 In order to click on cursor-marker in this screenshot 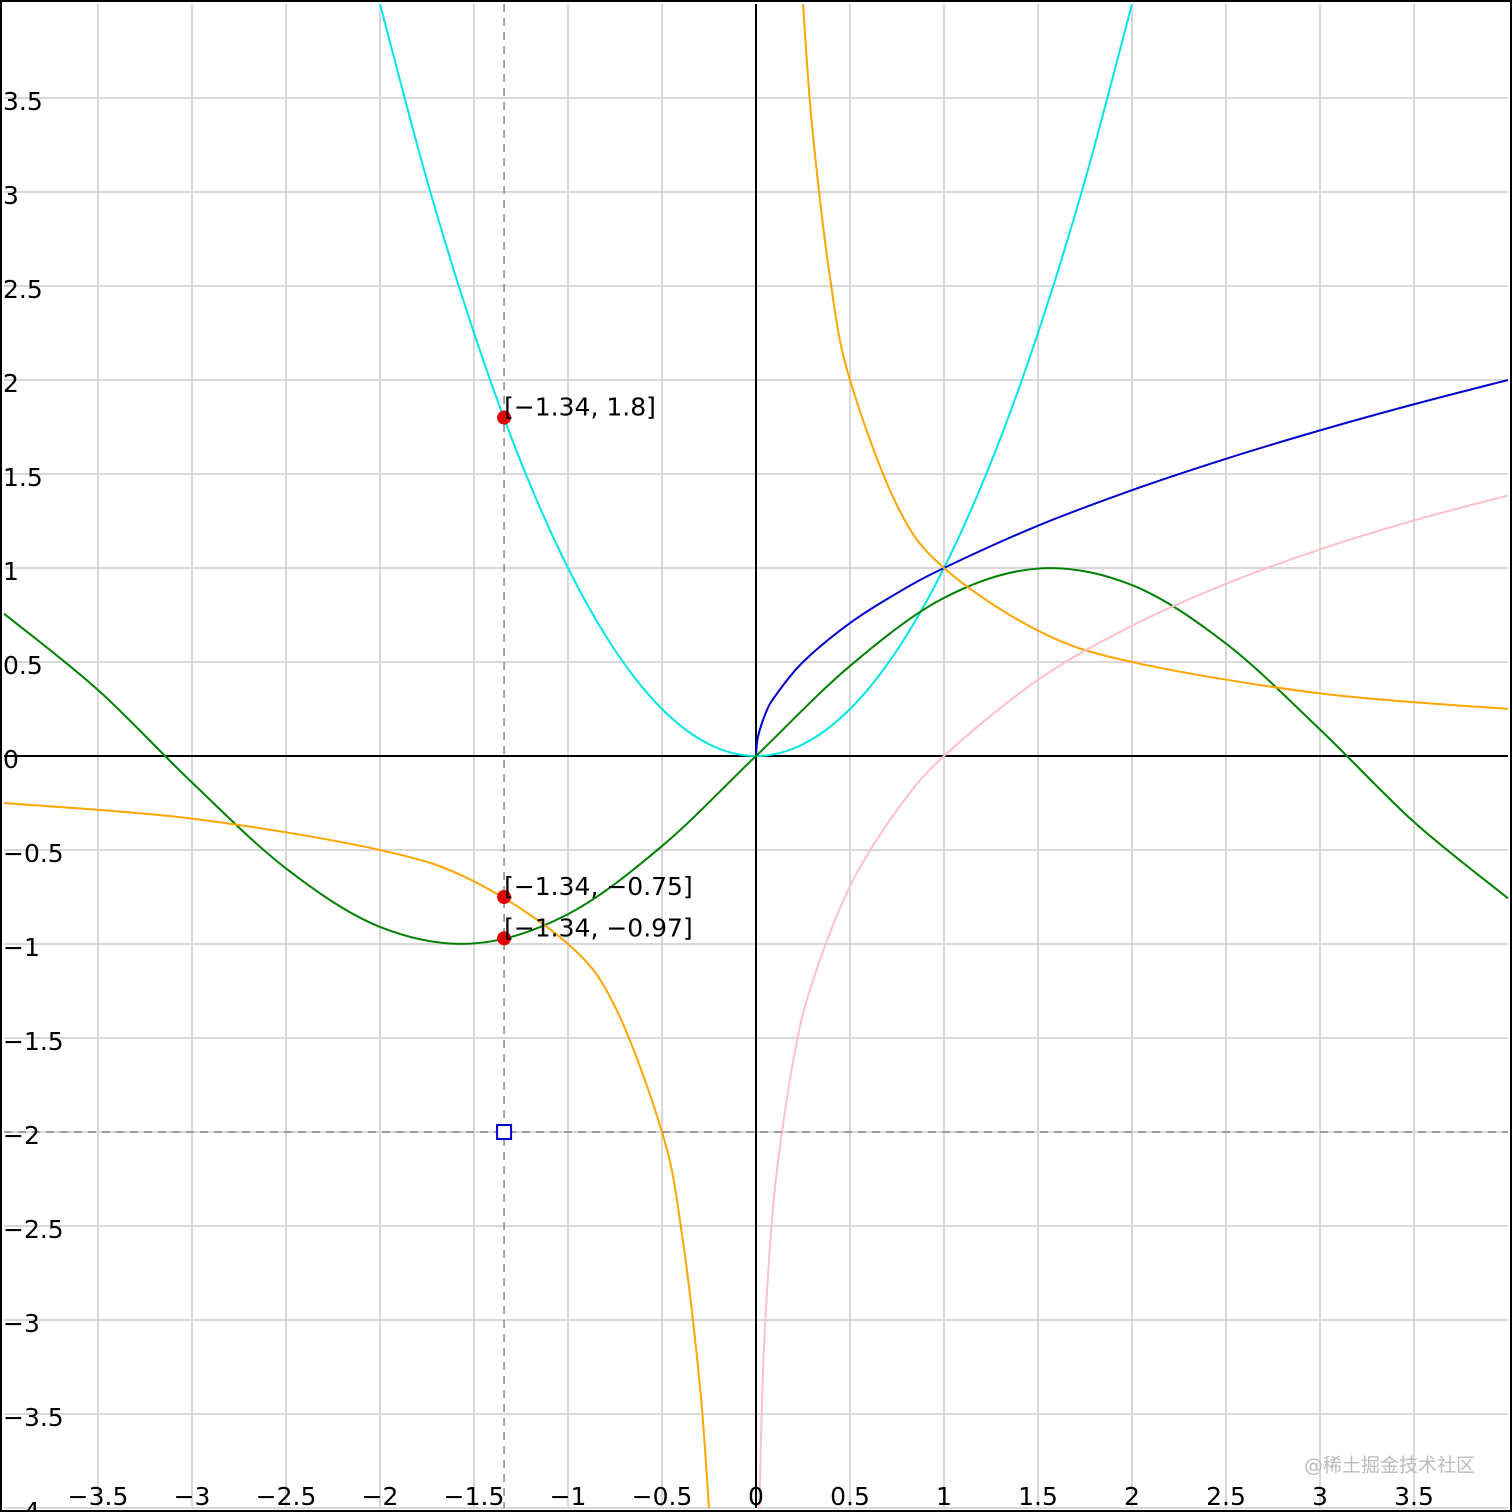, I will do `click(504, 1132)`.